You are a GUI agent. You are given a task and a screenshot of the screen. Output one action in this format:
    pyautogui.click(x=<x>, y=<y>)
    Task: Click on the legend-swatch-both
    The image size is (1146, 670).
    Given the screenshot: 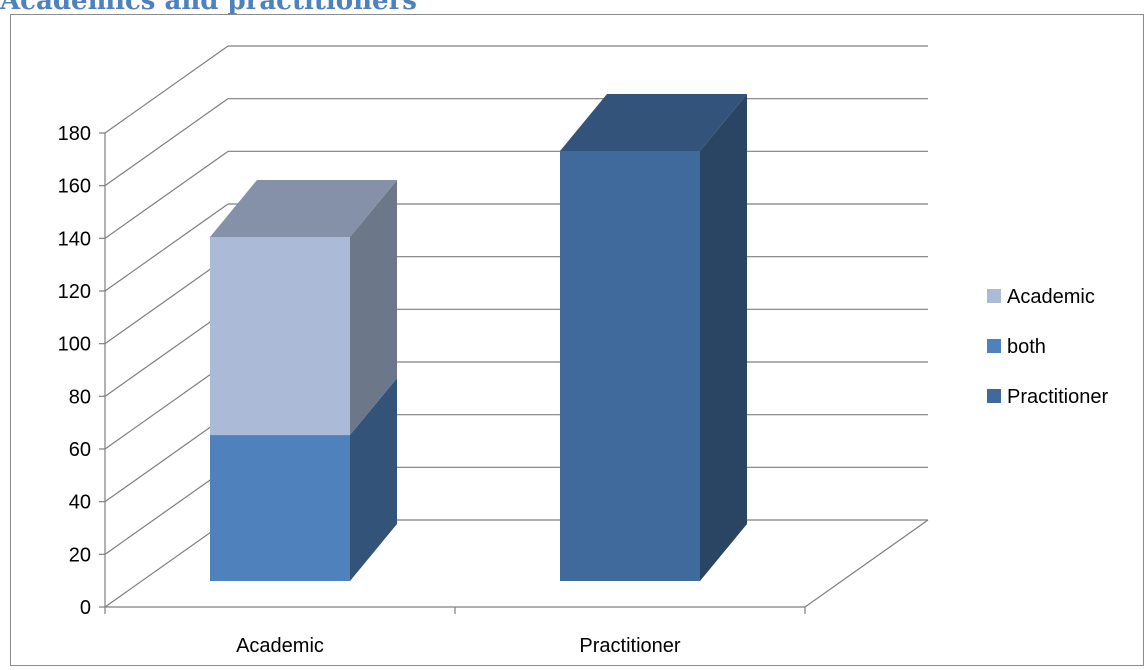 What is the action you would take?
    pyautogui.click(x=994, y=346)
    